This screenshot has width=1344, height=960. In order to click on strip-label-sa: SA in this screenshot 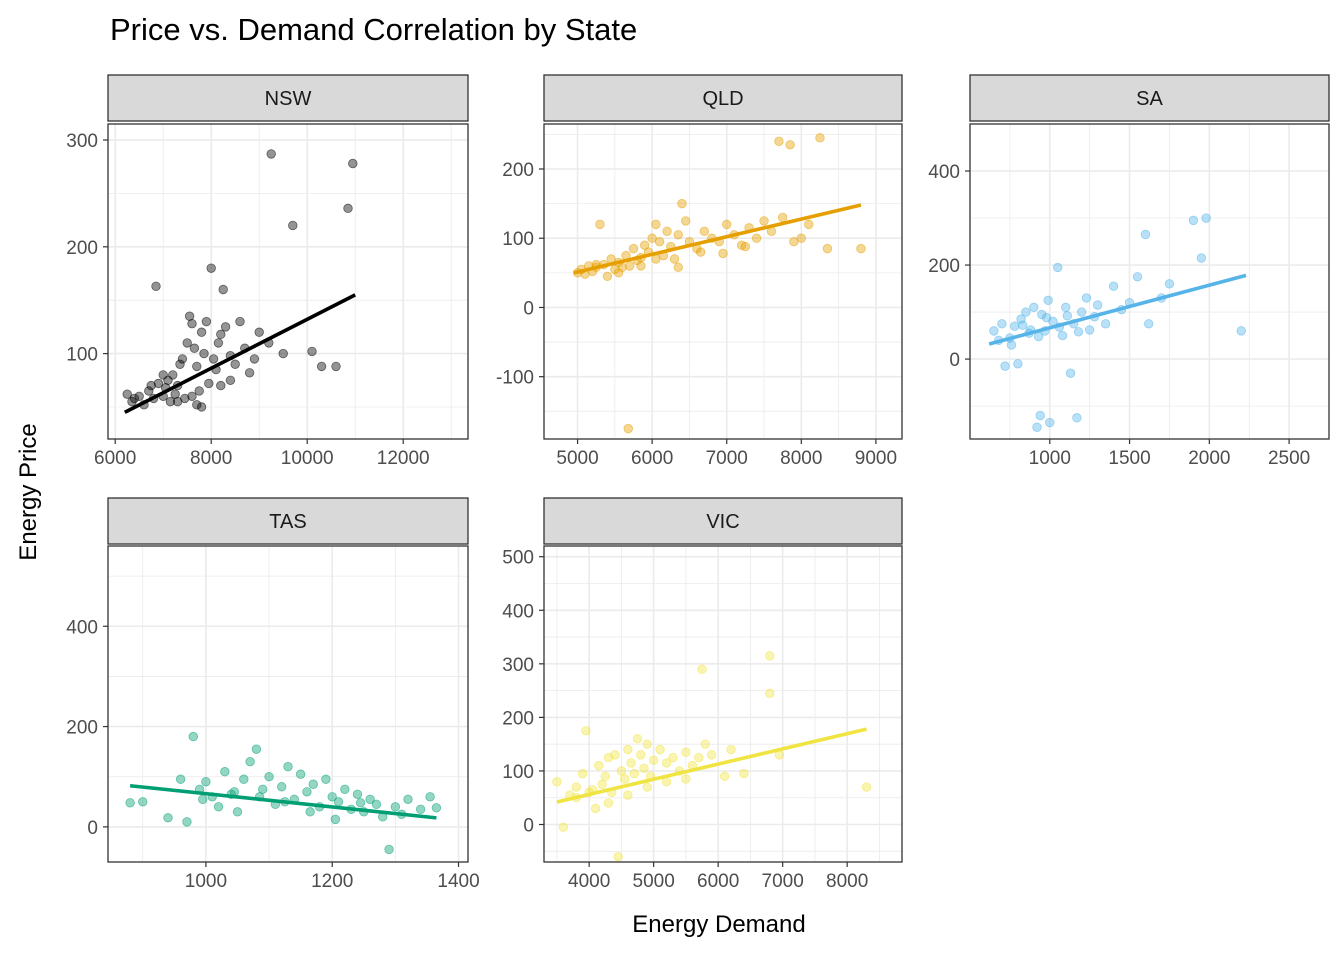, I will do `click(1149, 99)`.